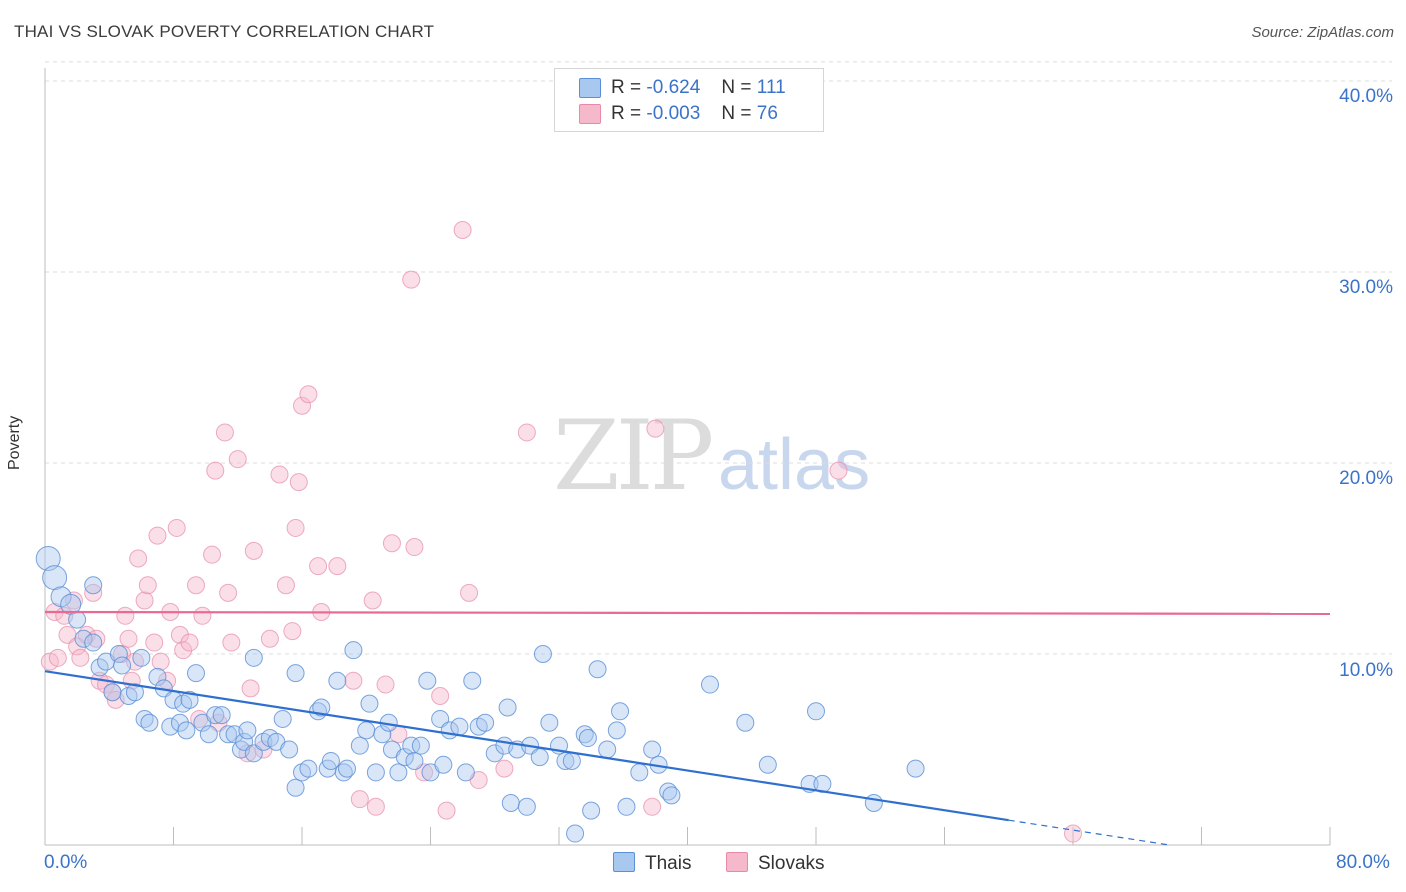 Image resolution: width=1406 pixels, height=892 pixels. I want to click on legend-r-label: R =, so click(626, 87).